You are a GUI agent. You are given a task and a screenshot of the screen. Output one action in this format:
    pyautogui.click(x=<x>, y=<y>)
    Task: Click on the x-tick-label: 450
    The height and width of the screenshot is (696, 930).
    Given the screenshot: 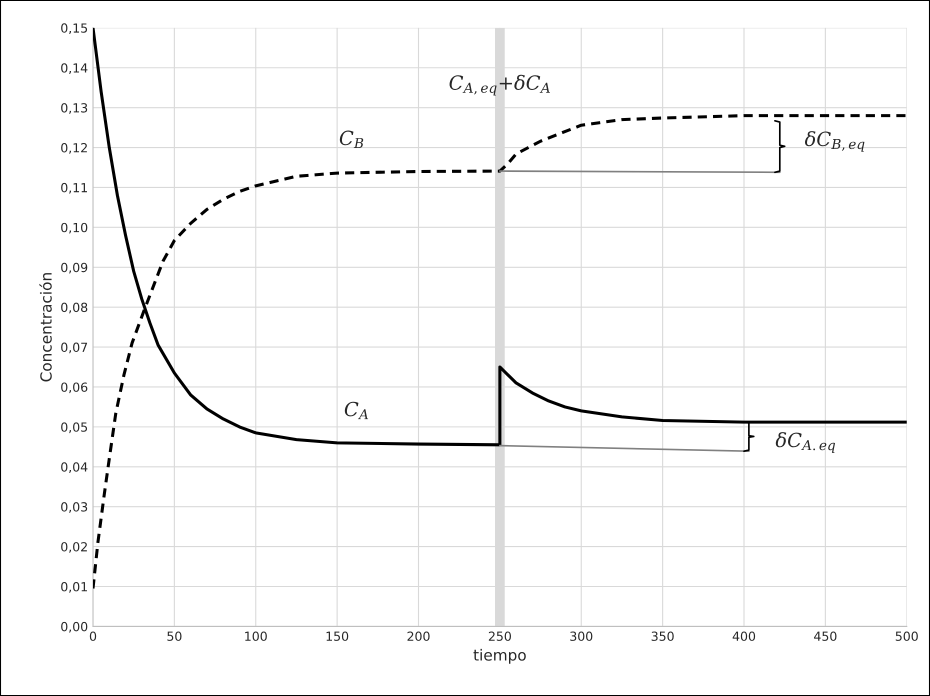 What is the action you would take?
    pyautogui.click(x=825, y=636)
    